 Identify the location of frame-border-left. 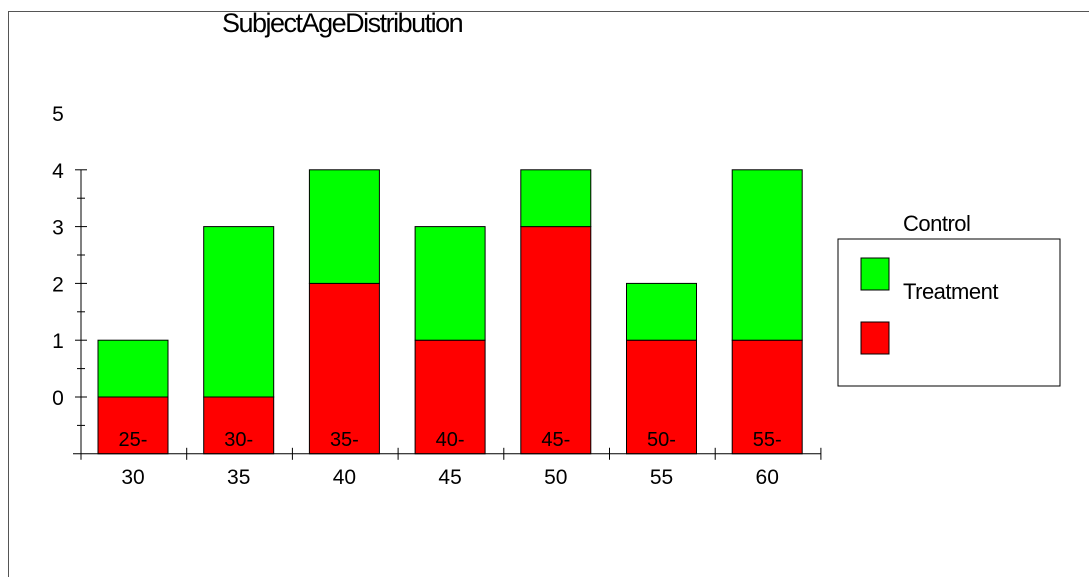
(8, 294).